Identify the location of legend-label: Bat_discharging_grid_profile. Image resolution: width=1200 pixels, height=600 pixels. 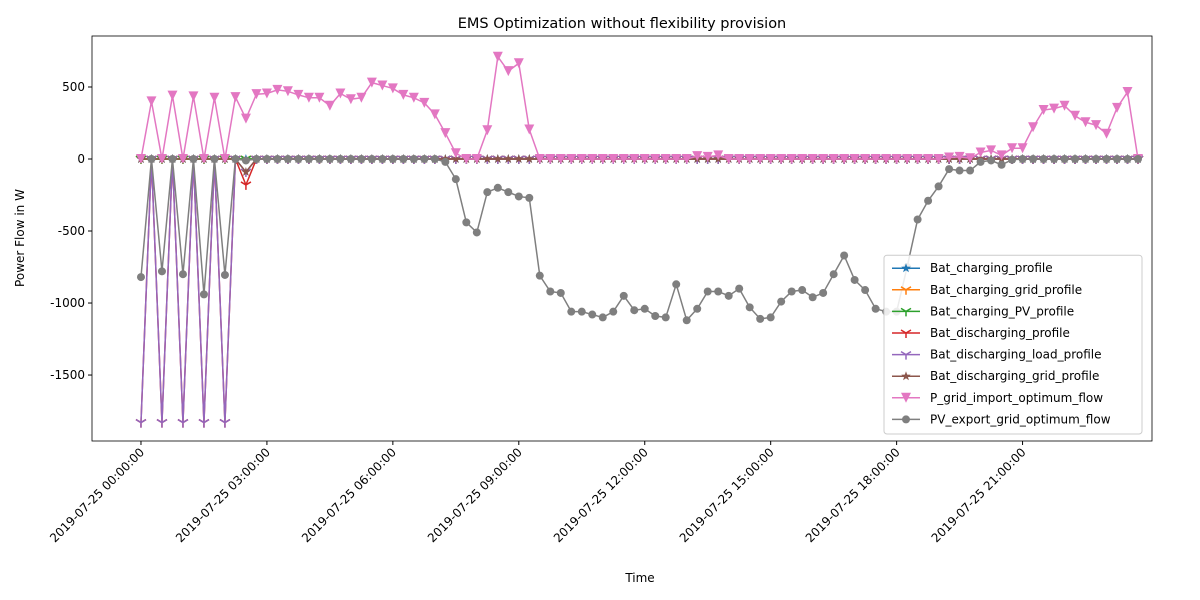
(1014, 376).